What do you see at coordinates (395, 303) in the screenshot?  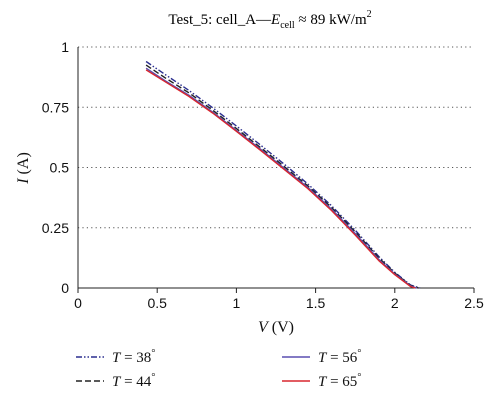 I see `x-tick-label: 2` at bounding box center [395, 303].